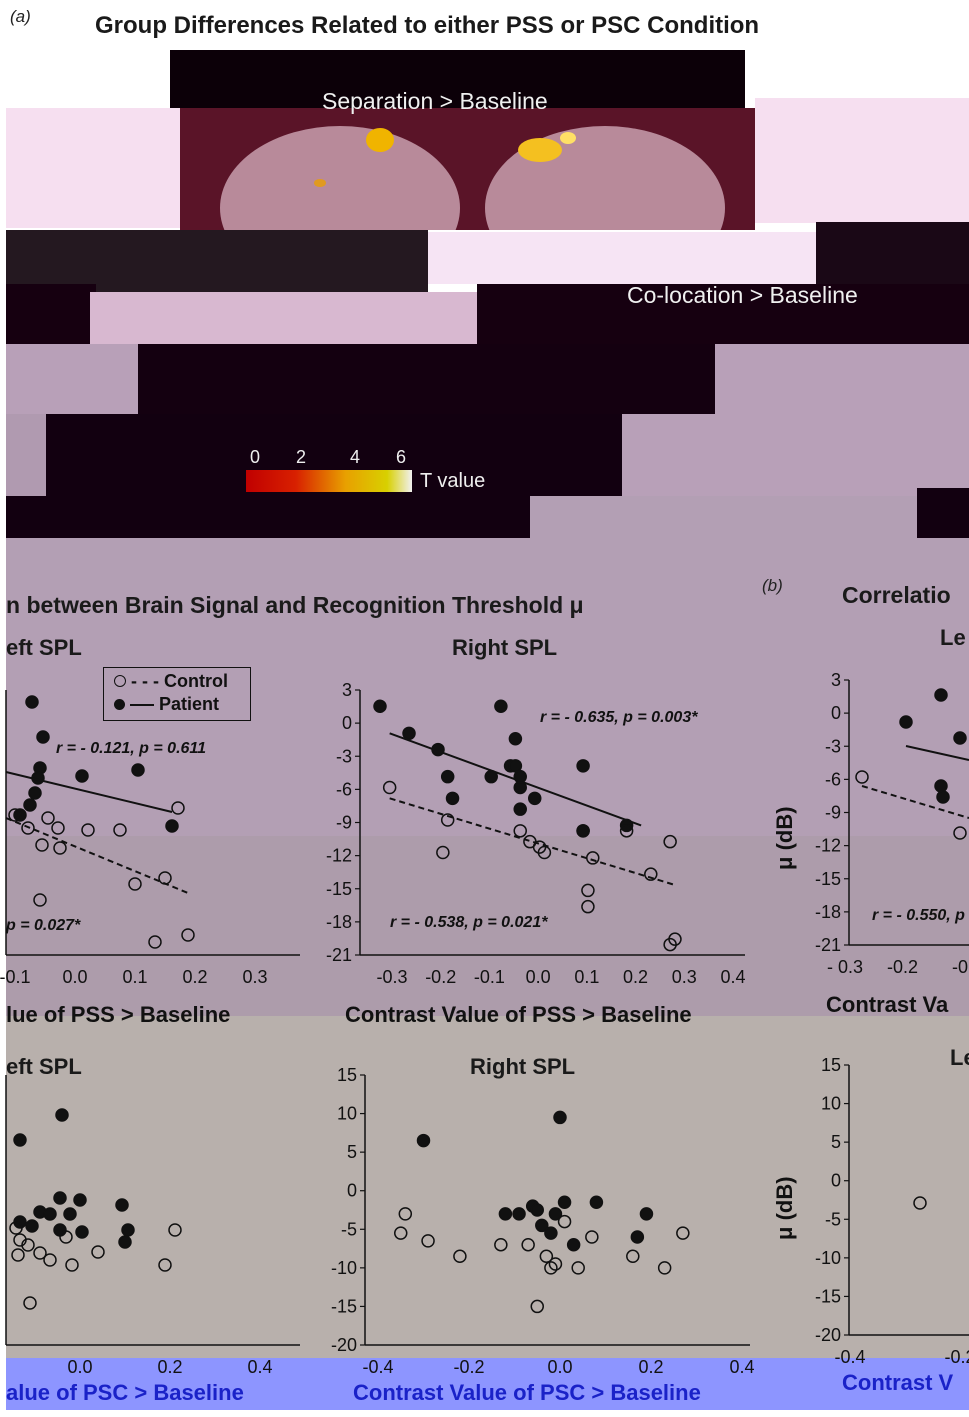  What do you see at coordinates (540, 150) in the screenshot?
I see `activation-right` at bounding box center [540, 150].